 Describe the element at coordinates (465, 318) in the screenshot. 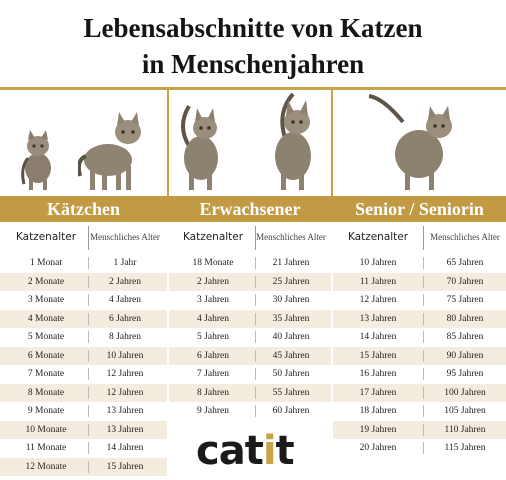

I see `human-age-cell: 80 Jahren` at that location.